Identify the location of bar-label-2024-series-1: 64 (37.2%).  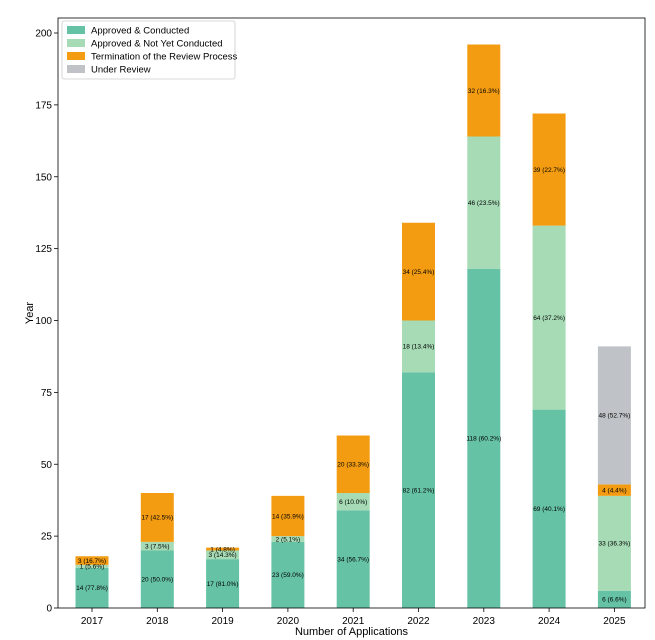
(549, 318).